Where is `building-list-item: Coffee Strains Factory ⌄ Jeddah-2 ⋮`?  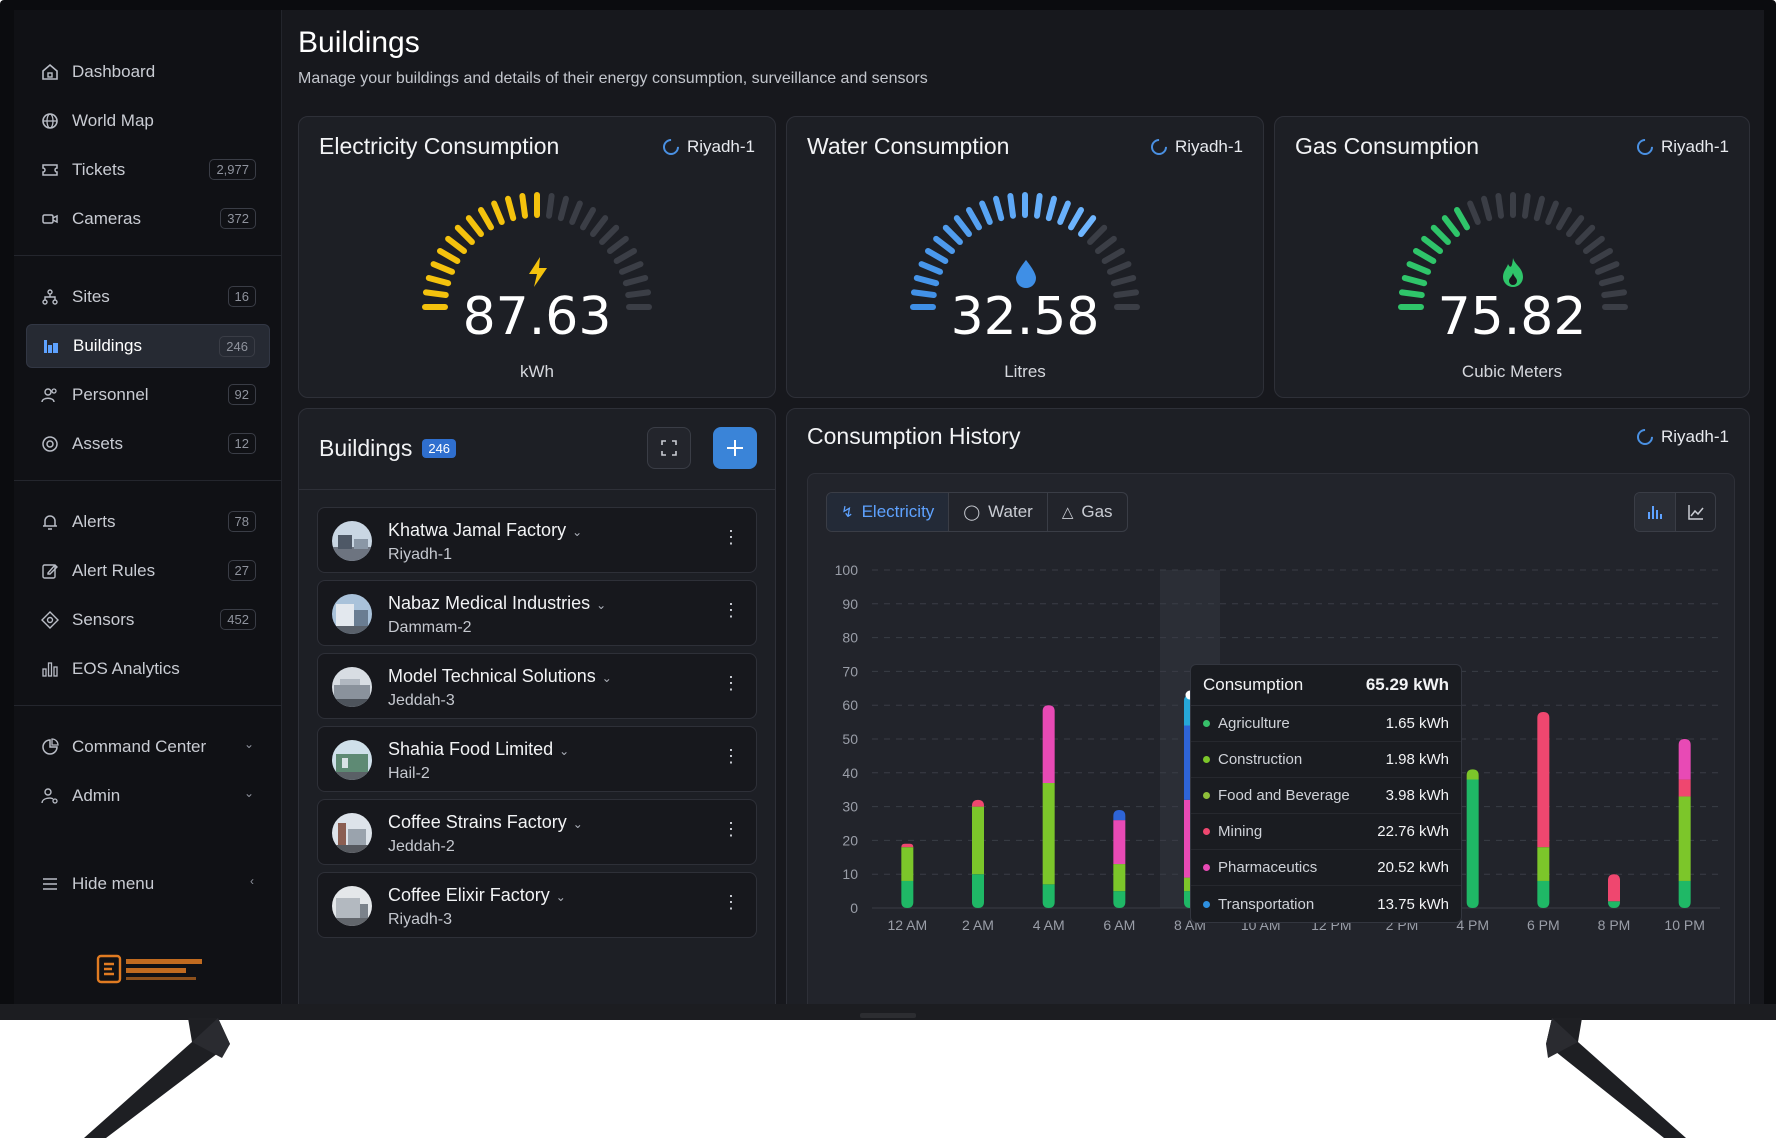 building-list-item: Coffee Strains Factory ⌄ Jeddah-2 ⋮ is located at coordinates (537, 832).